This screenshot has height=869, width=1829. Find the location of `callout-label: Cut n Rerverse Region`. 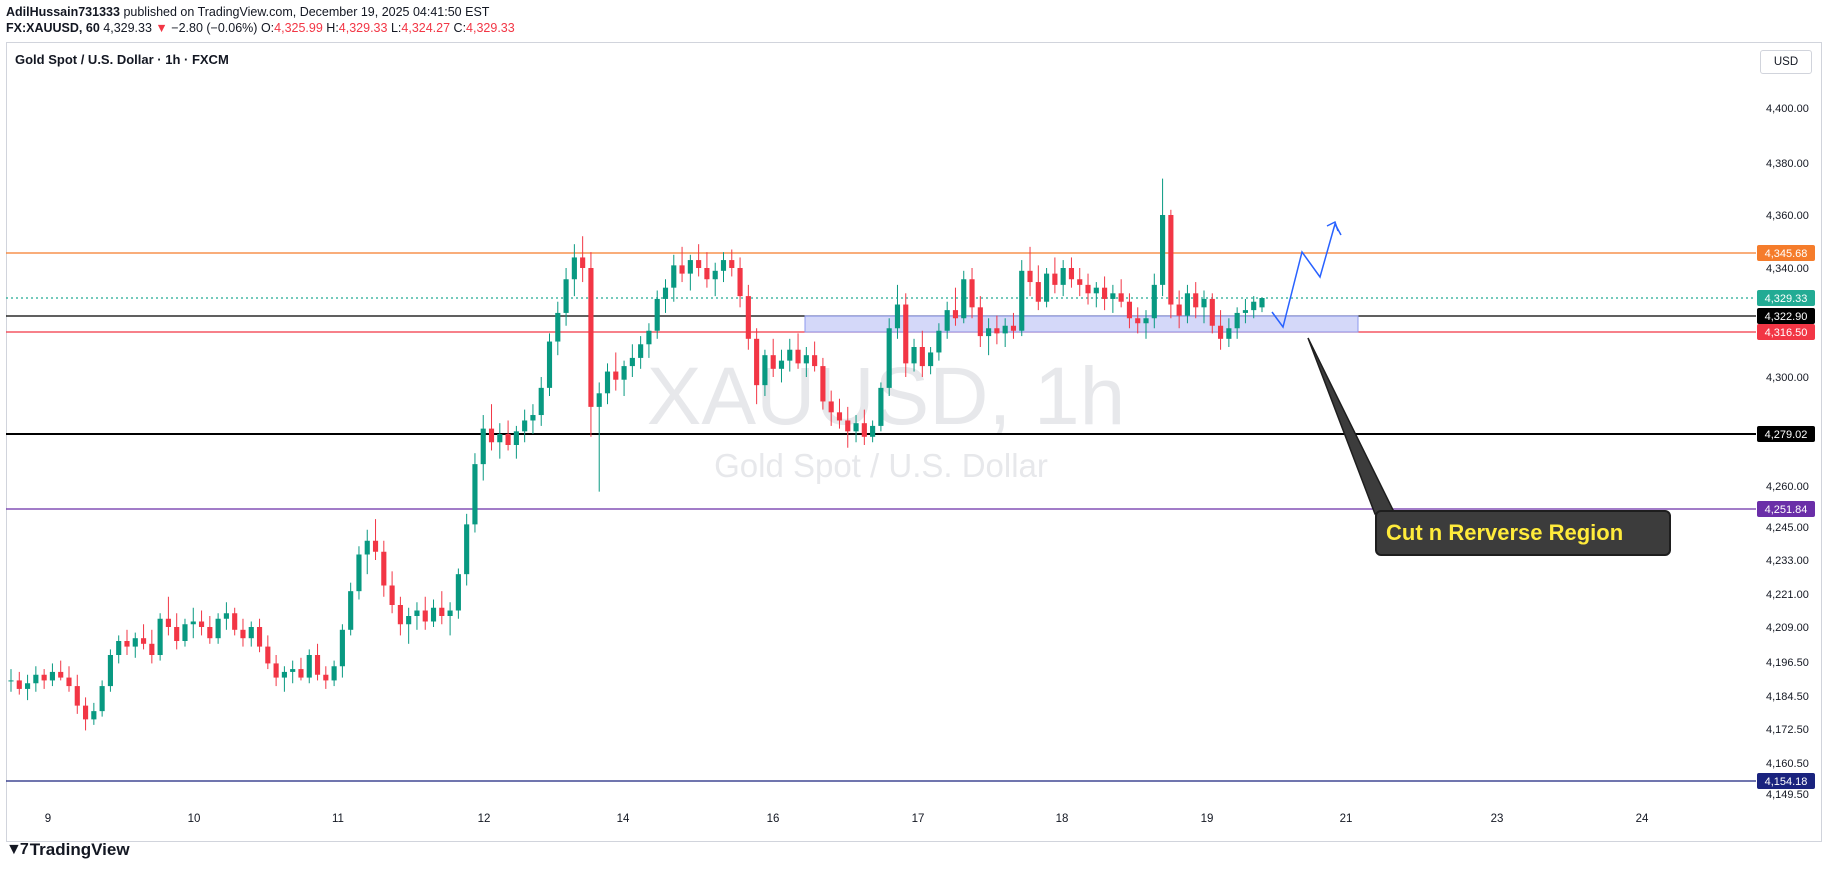

callout-label: Cut n Rerverse Region is located at coordinates (1523, 533).